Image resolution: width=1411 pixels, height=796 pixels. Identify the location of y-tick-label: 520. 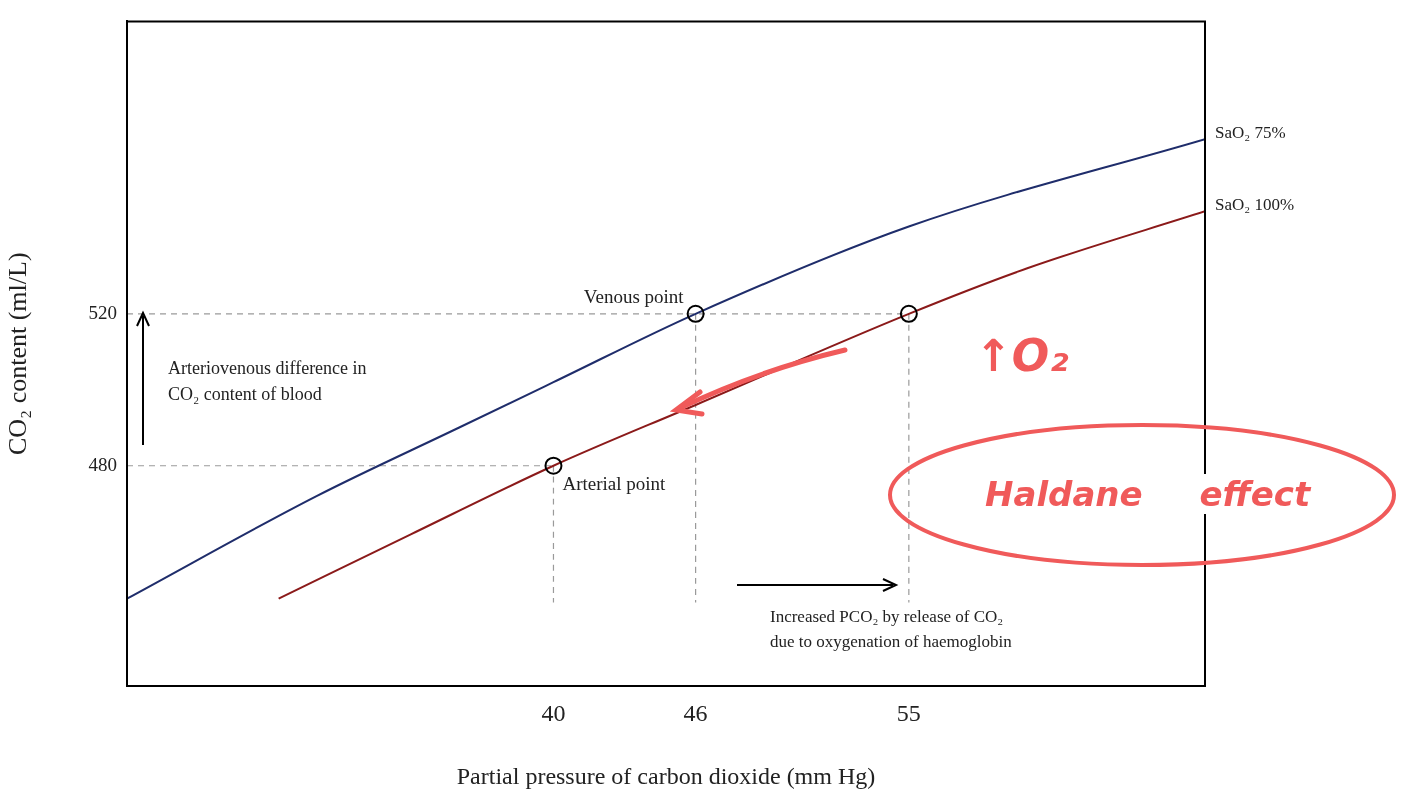
(102, 312).